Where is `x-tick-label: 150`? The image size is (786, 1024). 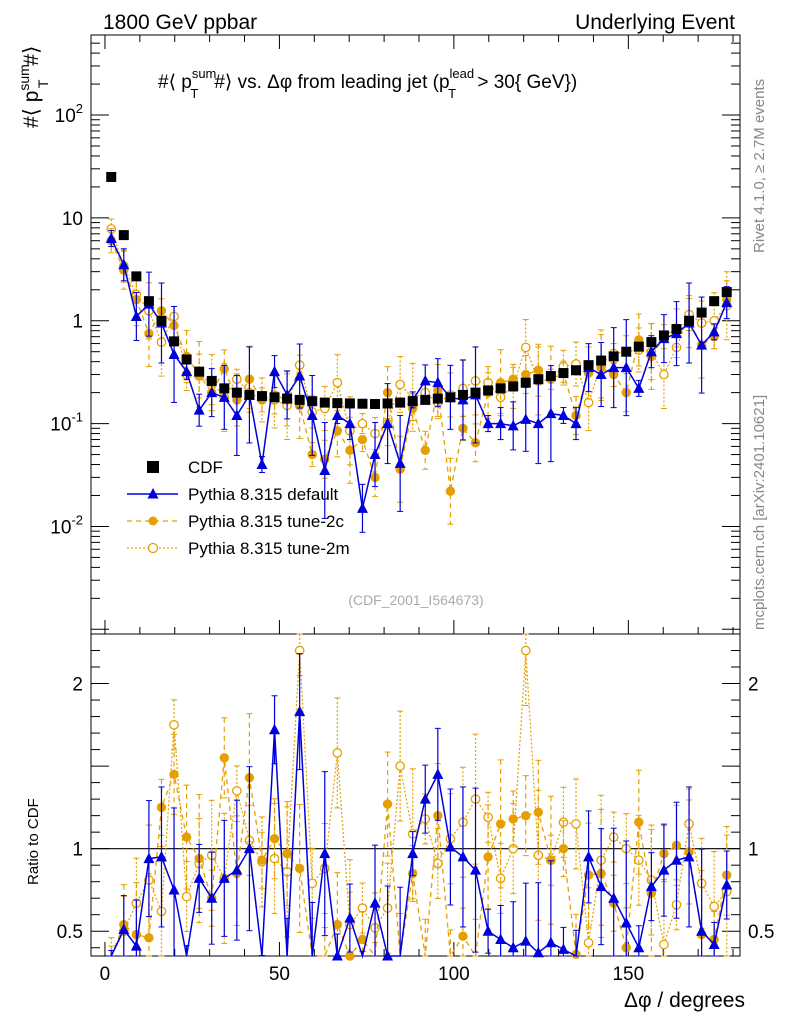 x-tick-label: 150 is located at coordinates (628, 974).